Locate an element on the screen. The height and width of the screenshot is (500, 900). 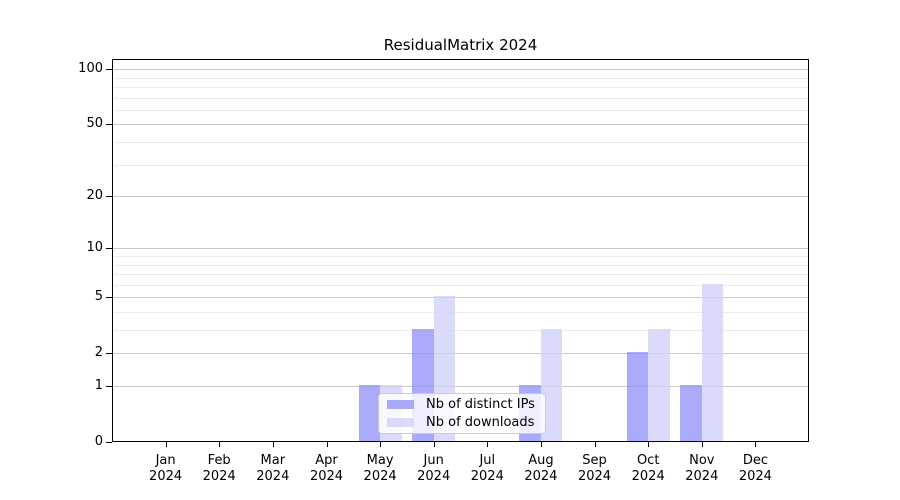
x-tick-label-dec: Dec 2024 is located at coordinates (755, 469).